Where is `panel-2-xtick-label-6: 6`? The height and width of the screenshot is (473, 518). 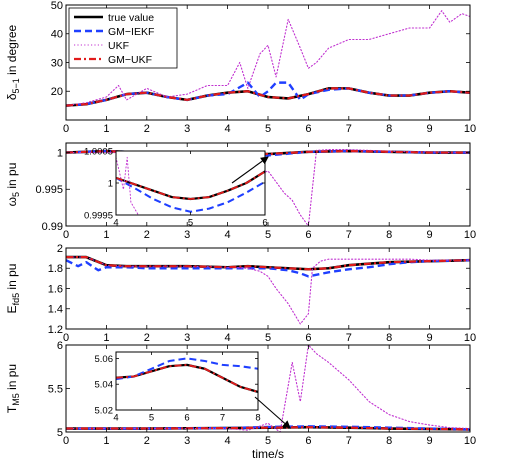 panel-2-xtick-label-6: 6 is located at coordinates (308, 338).